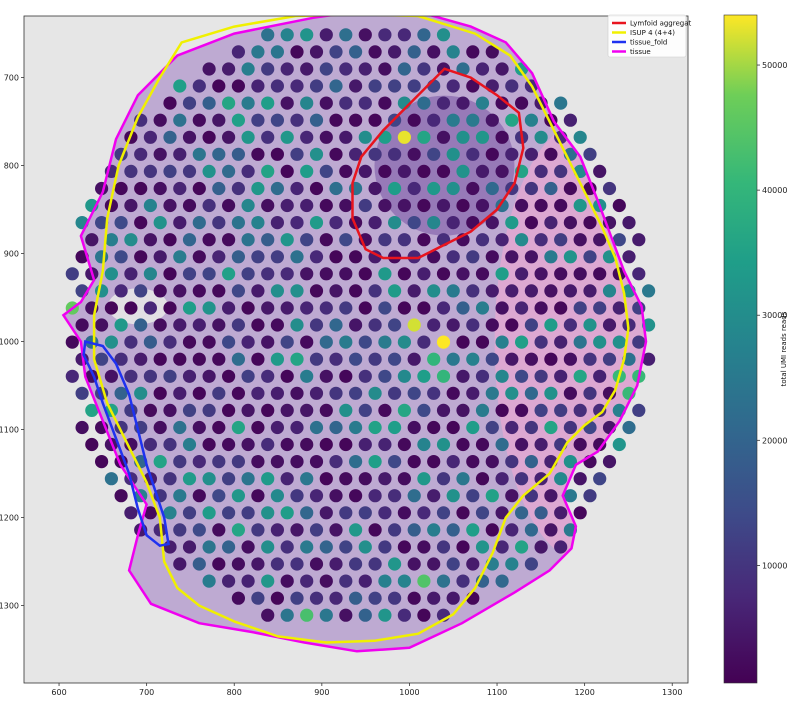 Image resolution: width=798 pixels, height=707 pixels. I want to click on colorbar-tick-label: 20000, so click(774, 440).